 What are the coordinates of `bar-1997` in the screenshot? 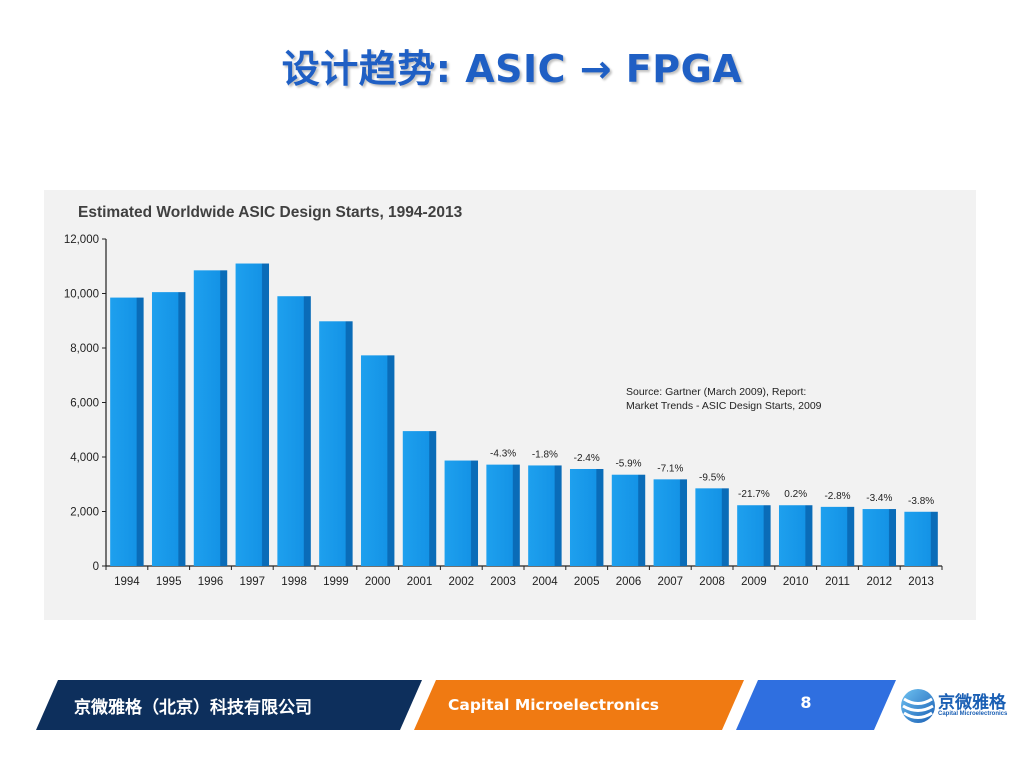 It's located at (252, 414).